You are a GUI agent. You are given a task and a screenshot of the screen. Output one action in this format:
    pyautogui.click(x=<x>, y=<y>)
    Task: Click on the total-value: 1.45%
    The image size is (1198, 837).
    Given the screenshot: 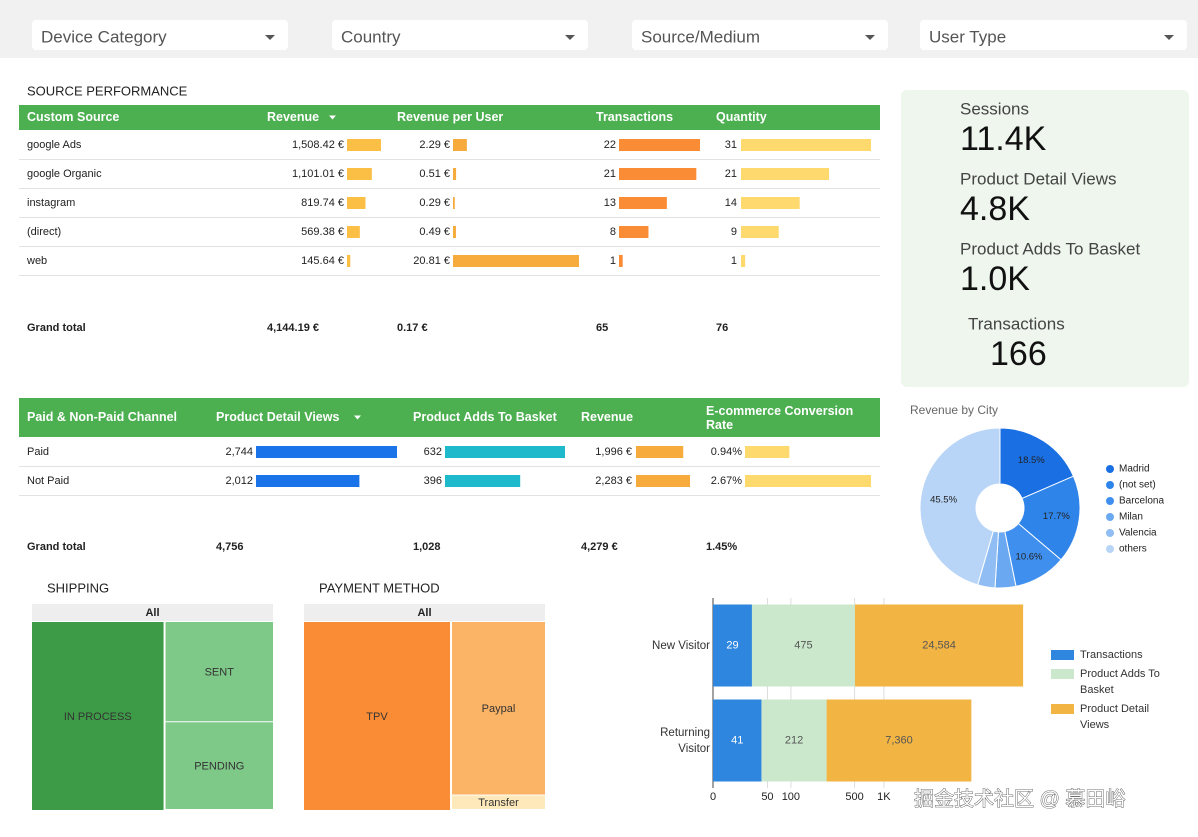 What is the action you would take?
    pyautogui.click(x=721, y=547)
    